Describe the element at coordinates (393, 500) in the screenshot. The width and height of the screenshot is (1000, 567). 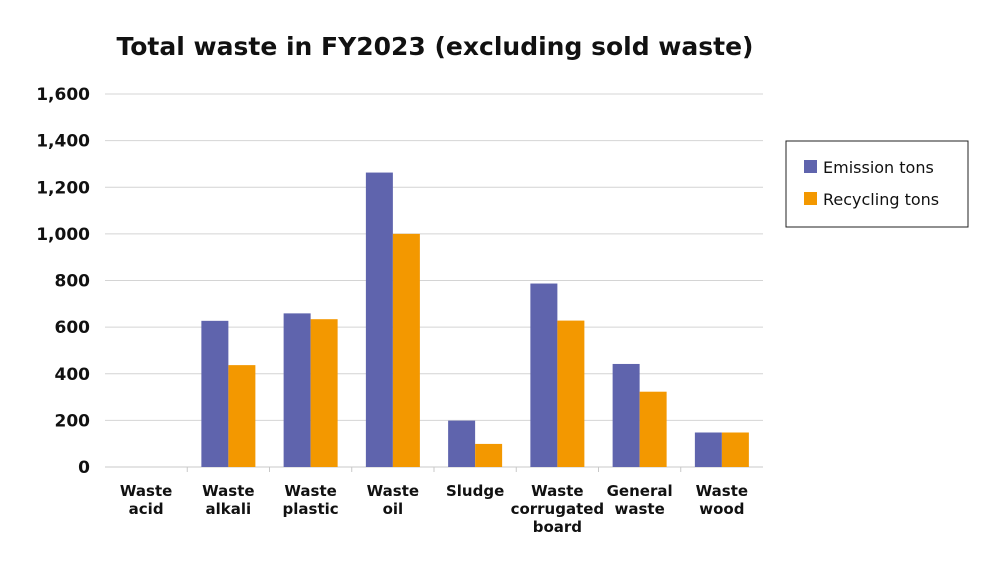
I see `x-tick-label: Waste oil` at that location.